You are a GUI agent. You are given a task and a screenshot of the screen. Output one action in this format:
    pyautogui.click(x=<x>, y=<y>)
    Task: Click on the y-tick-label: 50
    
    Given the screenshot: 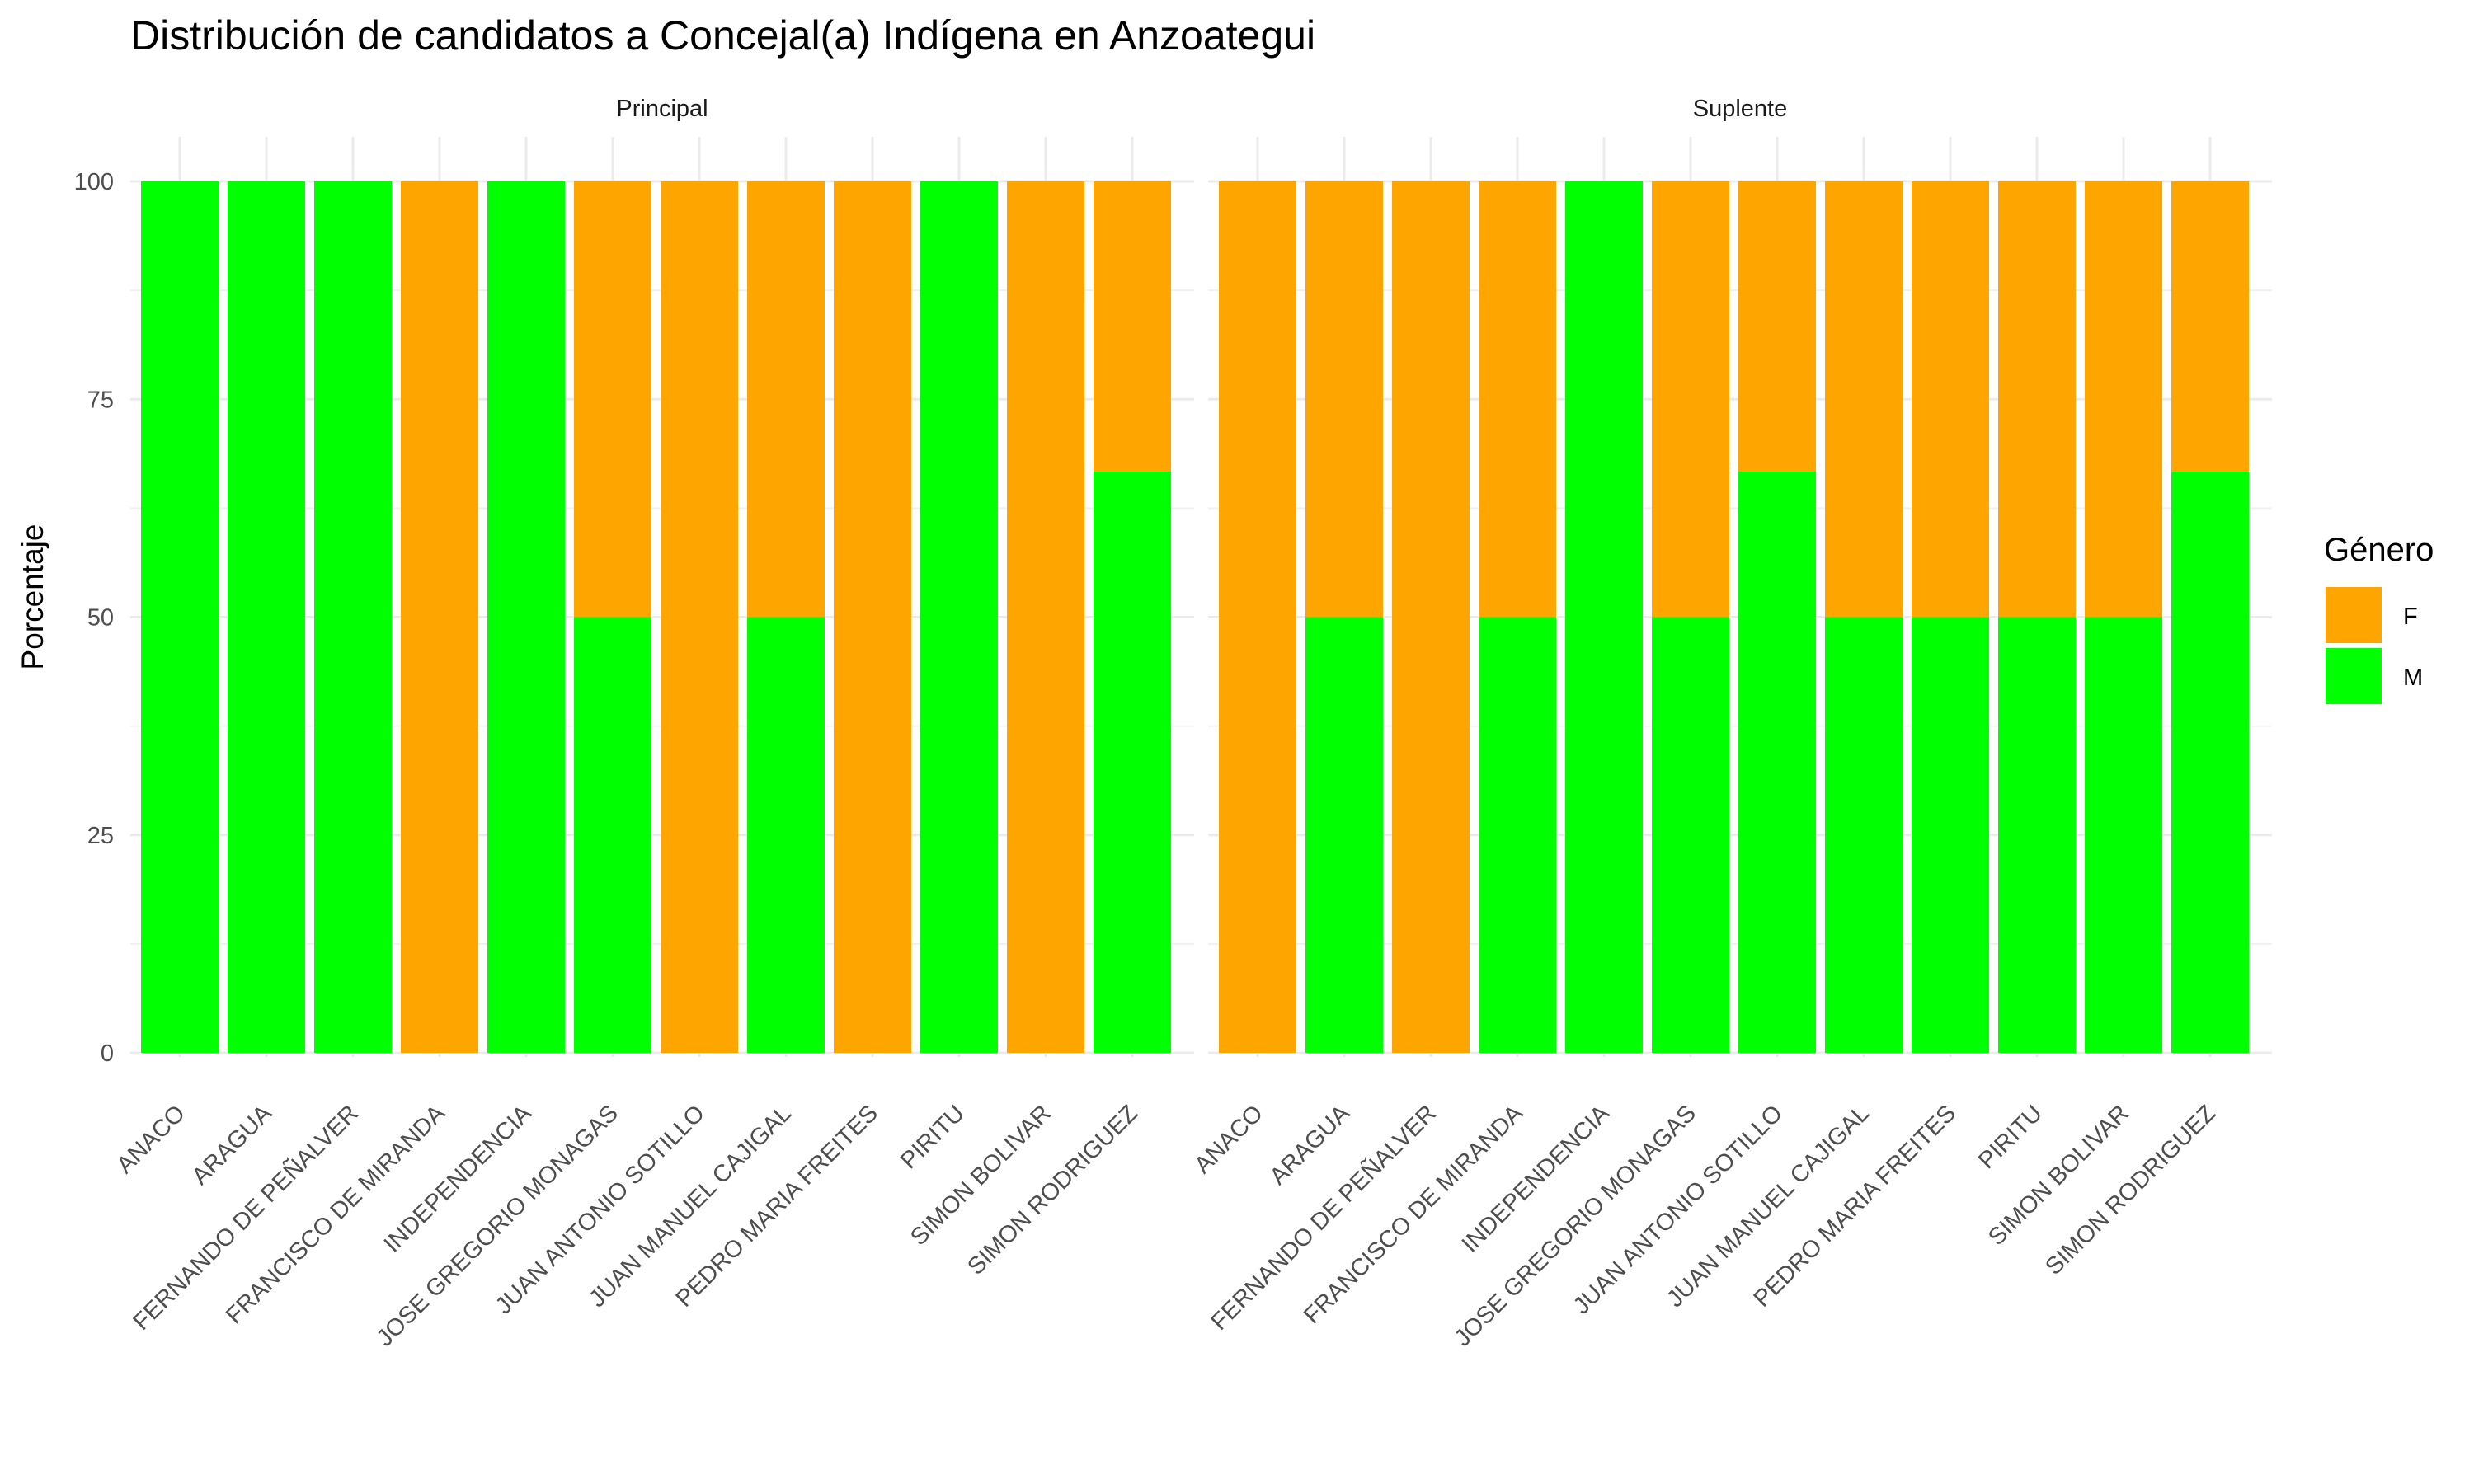 What is the action you would take?
    pyautogui.click(x=100, y=618)
    